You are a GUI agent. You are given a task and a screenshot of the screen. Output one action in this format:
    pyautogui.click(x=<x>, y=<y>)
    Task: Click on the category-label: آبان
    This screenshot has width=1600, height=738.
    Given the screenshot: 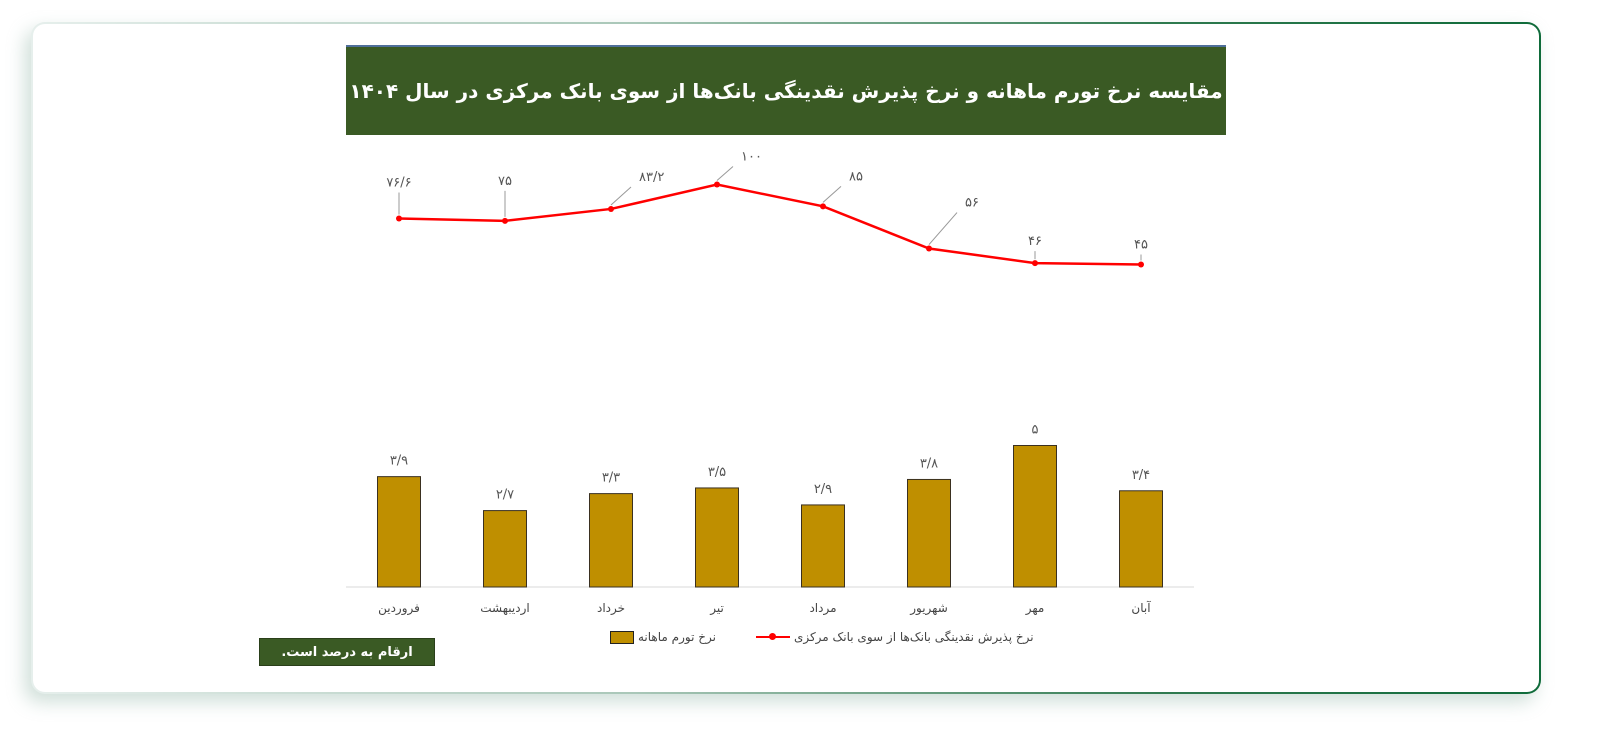 What is the action you would take?
    pyautogui.click(x=1141, y=607)
    